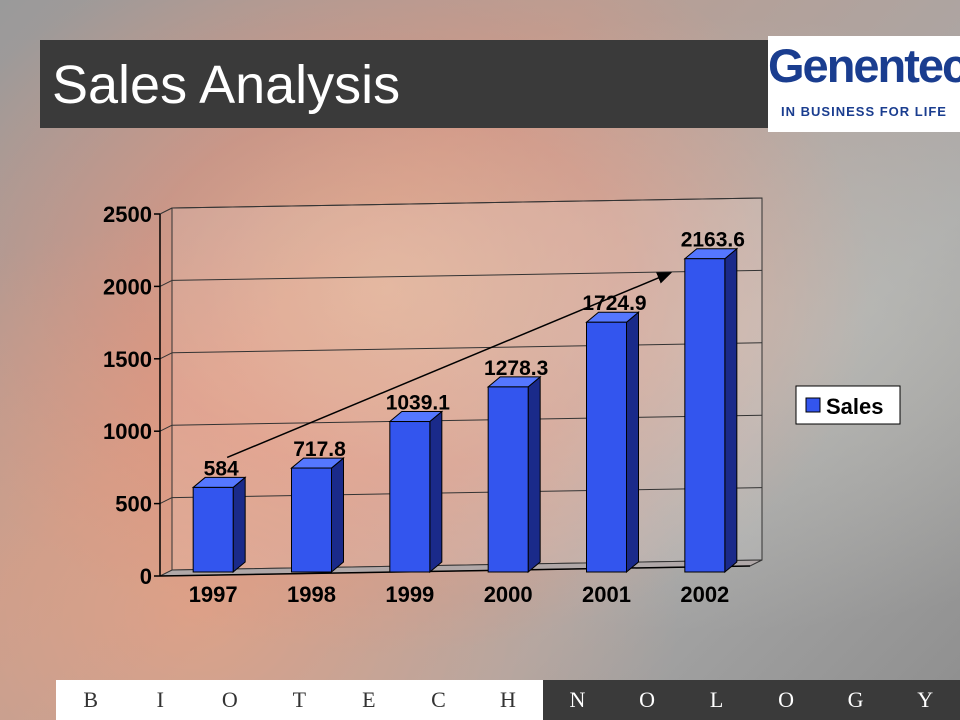 This screenshot has height=720, width=960. What do you see at coordinates (855, 406) in the screenshot?
I see `legend-label: Sales` at bounding box center [855, 406].